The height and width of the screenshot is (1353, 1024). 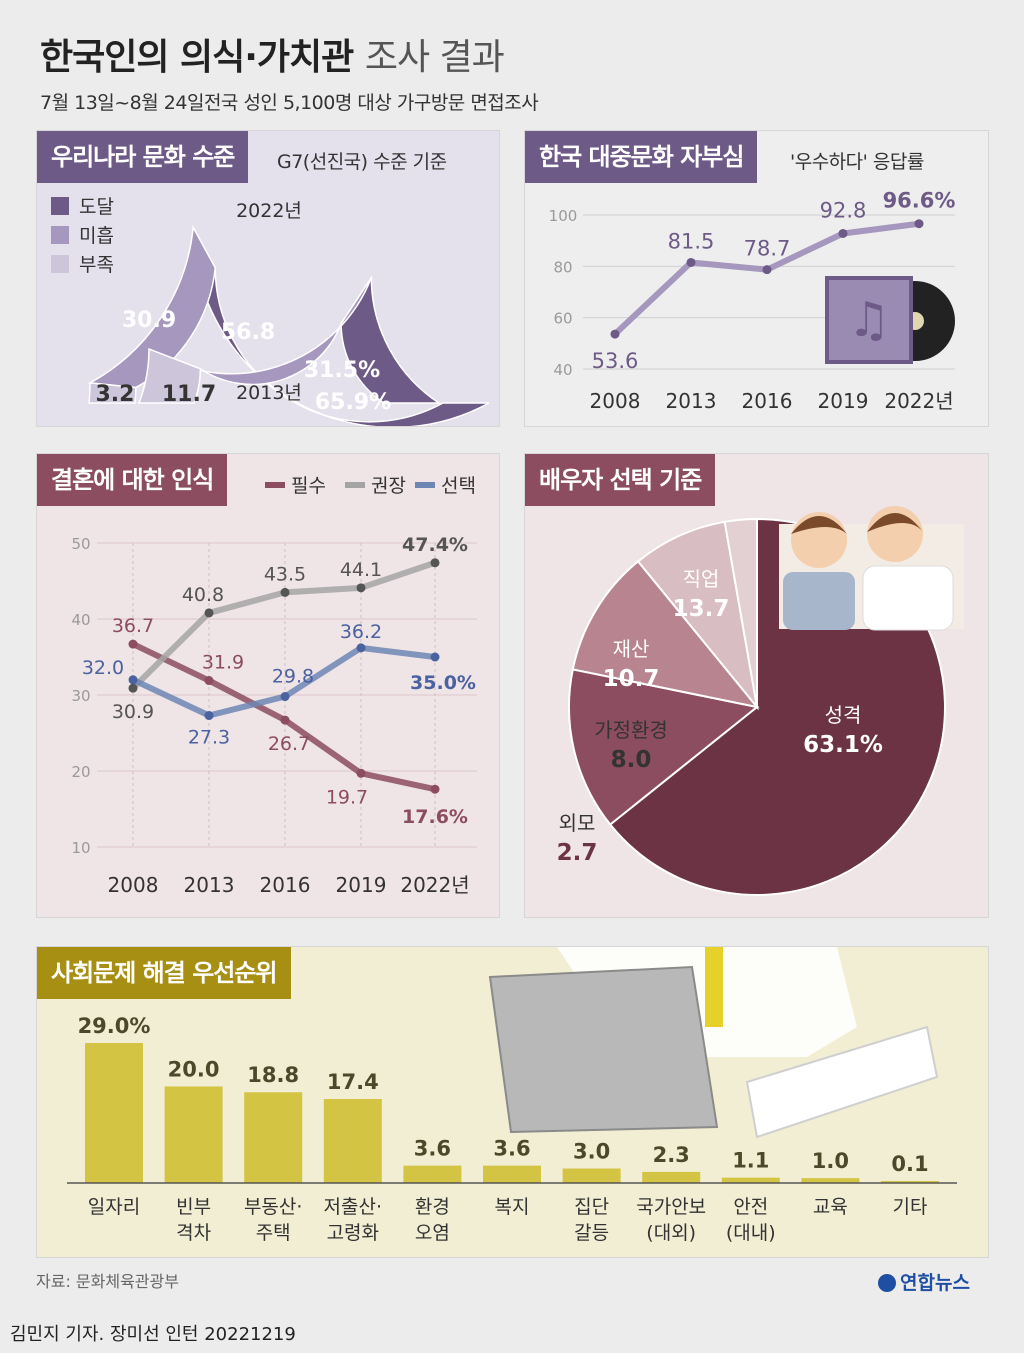 What do you see at coordinates (577, 853) in the screenshot?
I see `pie-value-4: 2.7` at bounding box center [577, 853].